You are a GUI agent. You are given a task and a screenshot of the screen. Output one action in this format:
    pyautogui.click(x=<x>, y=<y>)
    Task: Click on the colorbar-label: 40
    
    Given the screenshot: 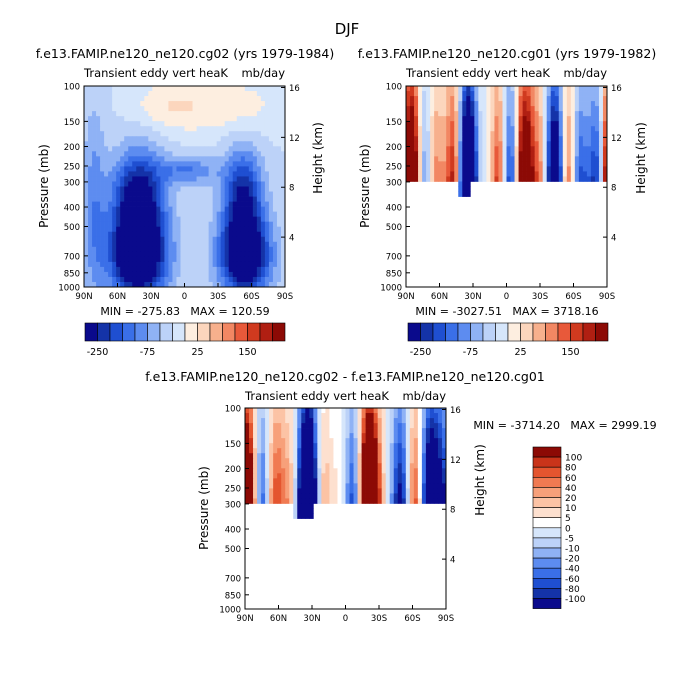 What is the action you would take?
    pyautogui.click(x=571, y=489)
    